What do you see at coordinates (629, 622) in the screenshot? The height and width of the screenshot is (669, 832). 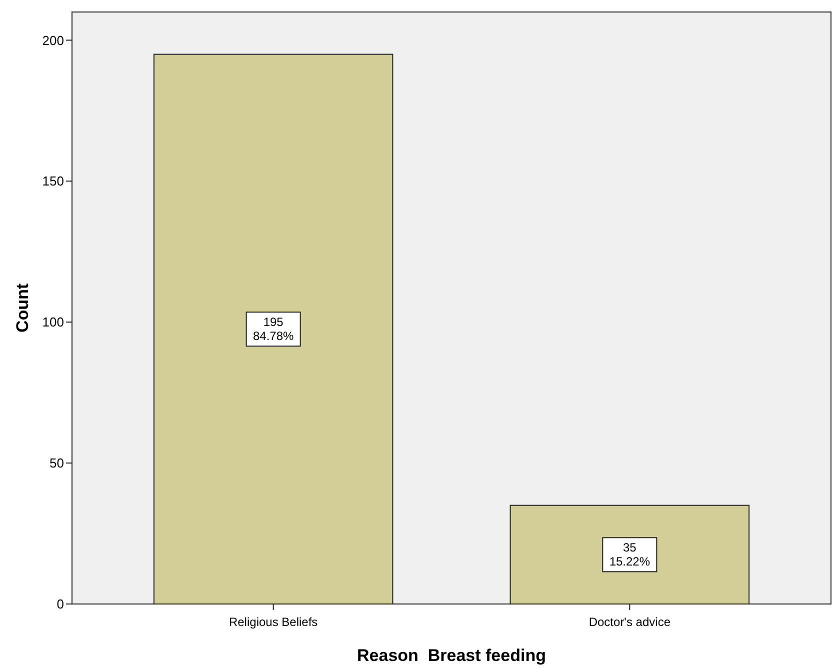 I see `x-tick-label: Doctor's advice` at bounding box center [629, 622].